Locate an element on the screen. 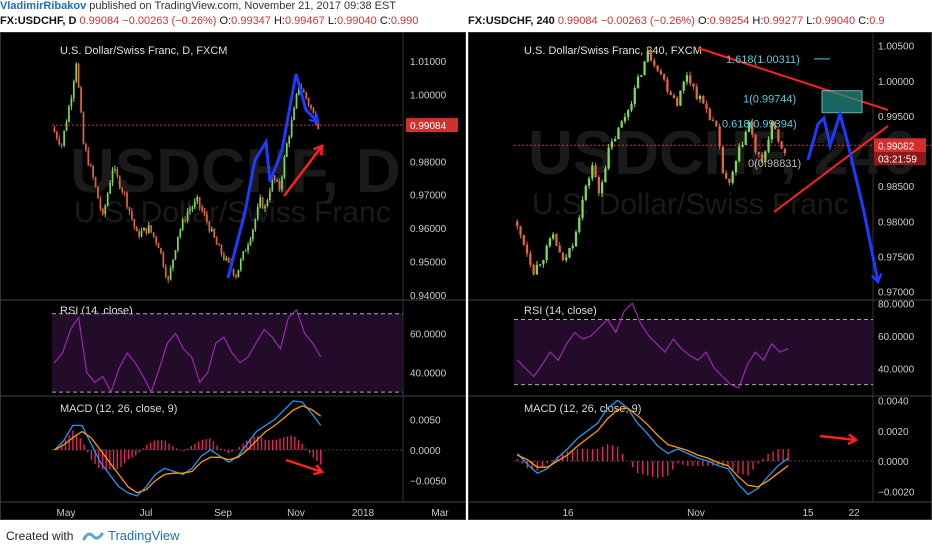 The height and width of the screenshot is (550, 932). left-macd-line is located at coordinates (187, 448).